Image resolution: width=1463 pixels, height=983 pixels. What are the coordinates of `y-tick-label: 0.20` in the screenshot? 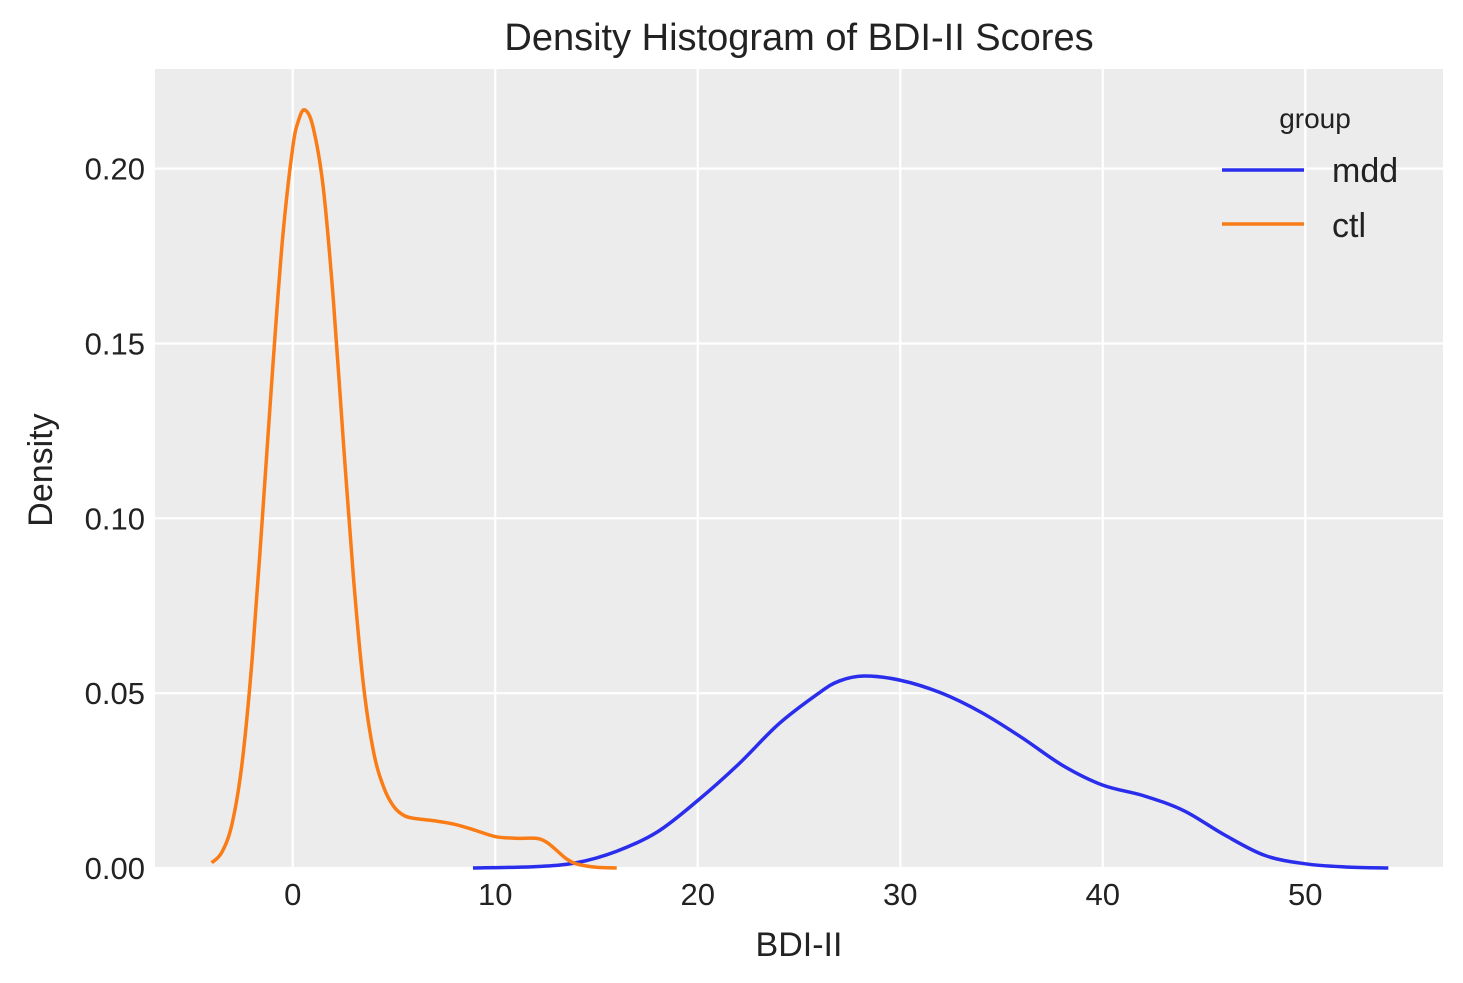 It's located at (115, 169).